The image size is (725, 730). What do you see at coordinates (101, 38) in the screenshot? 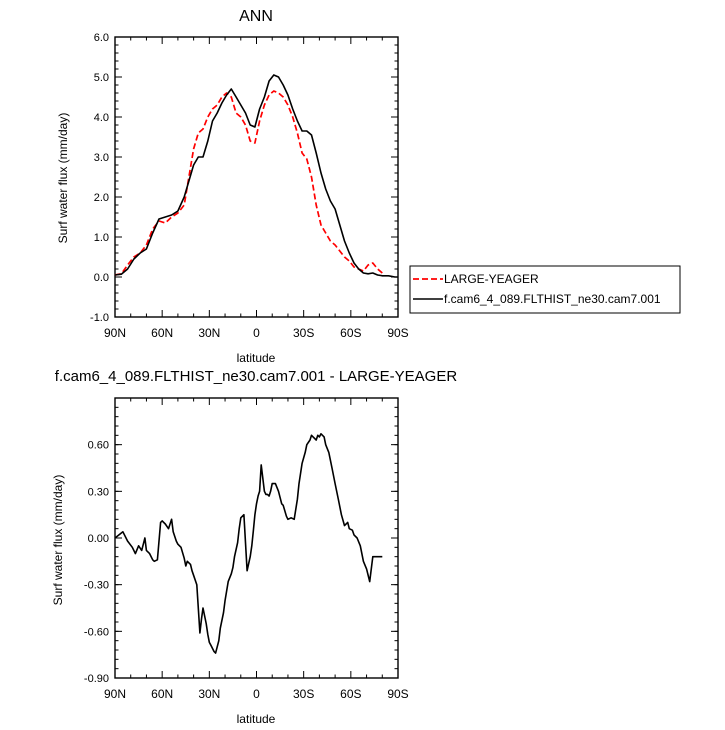
I see `y-tick-label: 6.0` at bounding box center [101, 38].